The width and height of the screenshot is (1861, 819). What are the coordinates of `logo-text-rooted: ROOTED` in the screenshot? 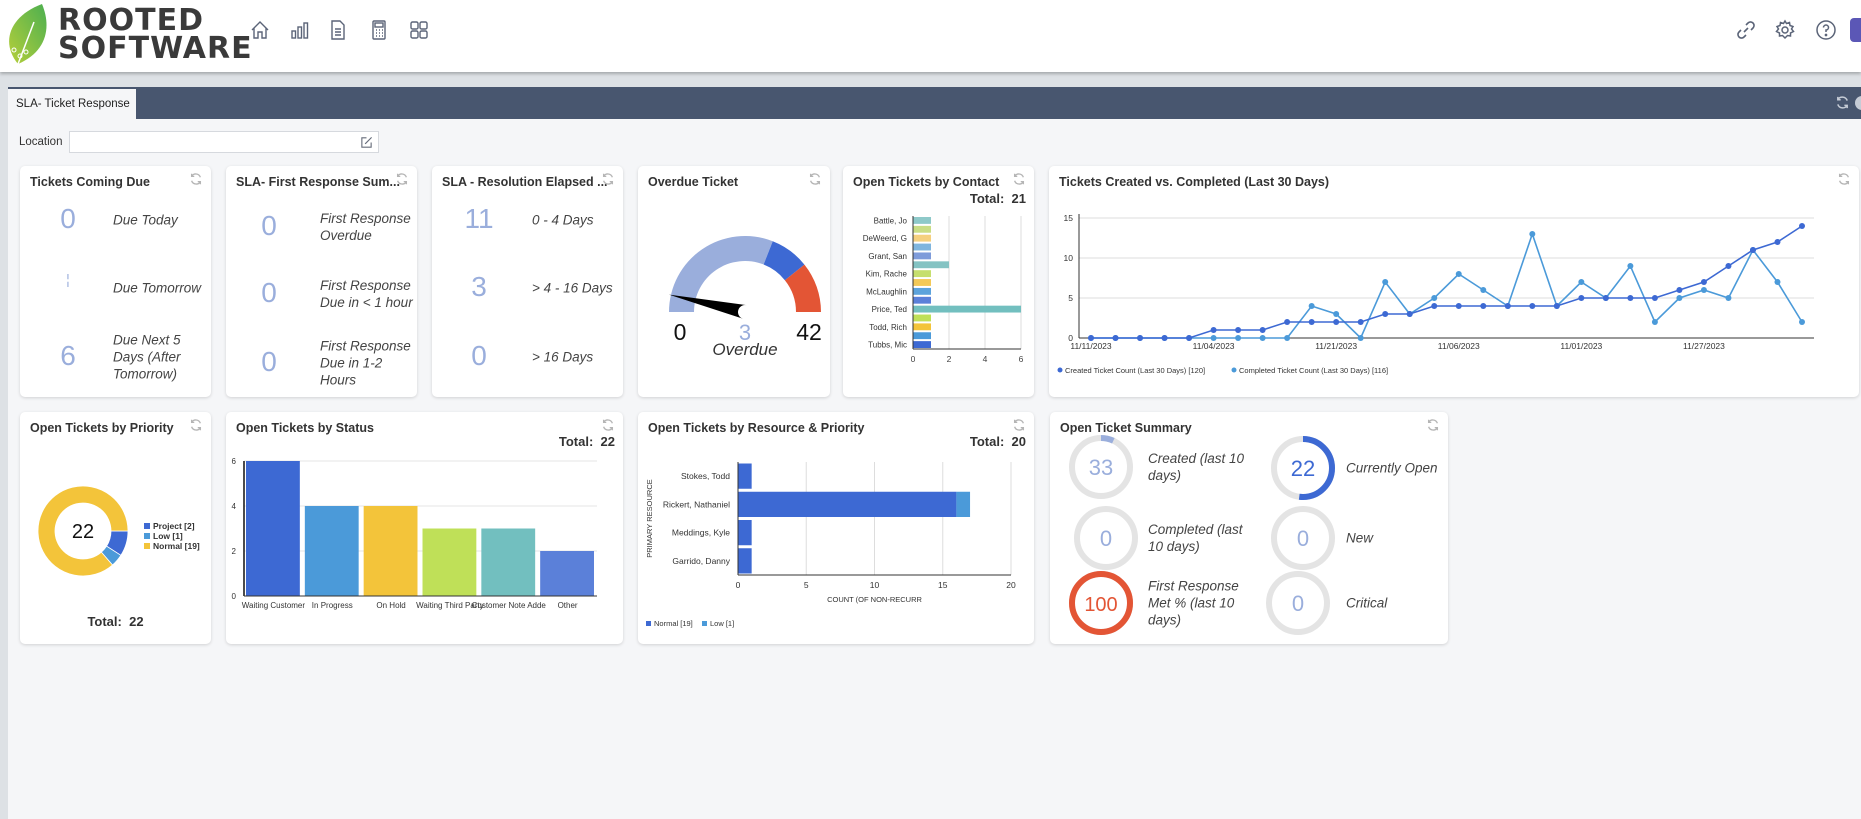 It's located at (131, 20).